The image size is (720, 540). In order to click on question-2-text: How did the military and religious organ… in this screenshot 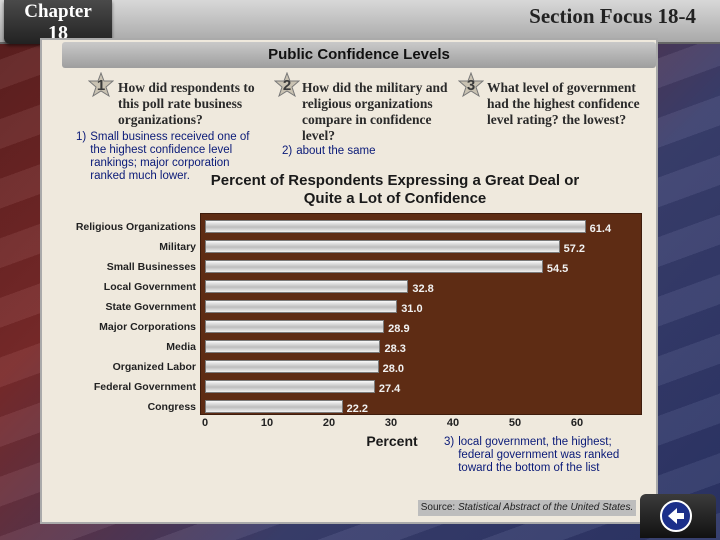, I will do `click(375, 111)`.